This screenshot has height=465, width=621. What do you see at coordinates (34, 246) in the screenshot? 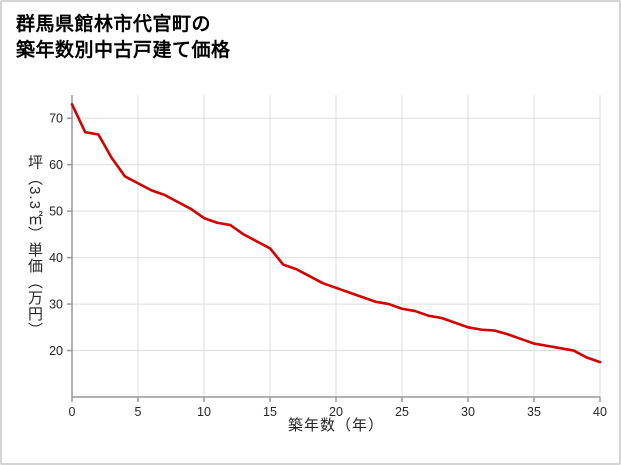
I see `y-axis-label: 坪（3.3㎡）単価（万円）` at bounding box center [34, 246].